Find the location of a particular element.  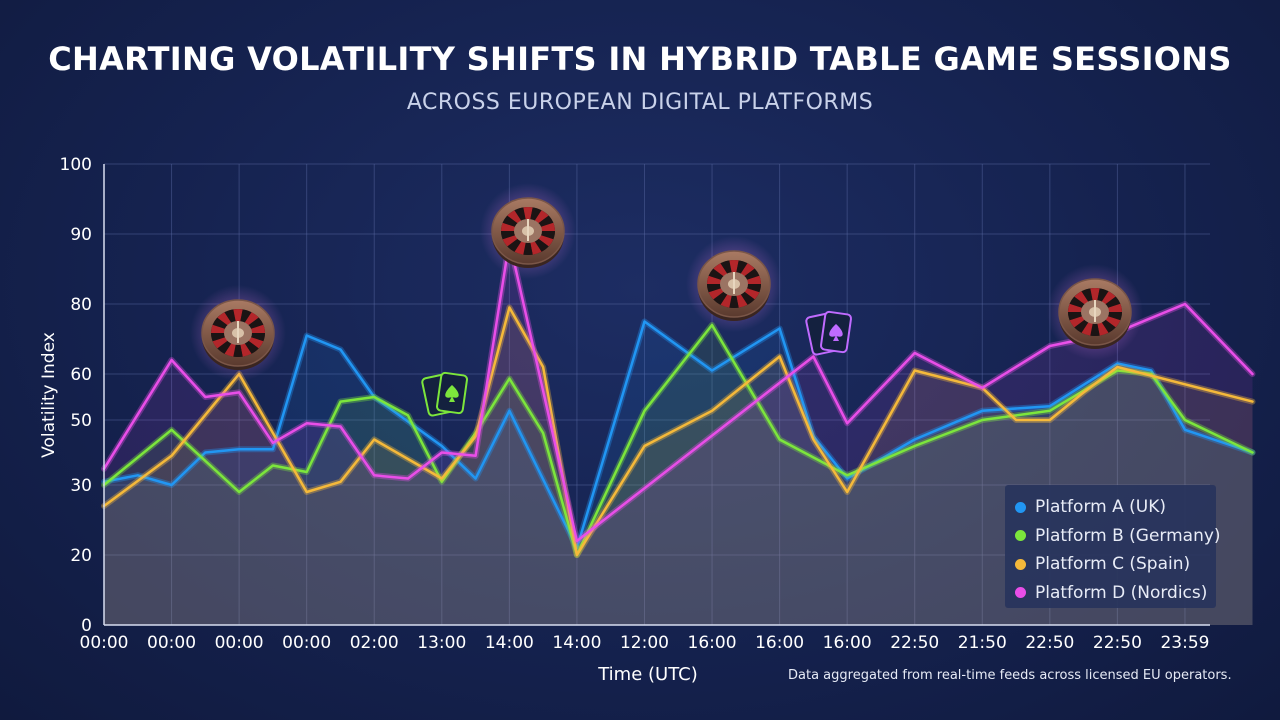

legend-label-platform-b: Platform B (Germany) is located at coordinates (1128, 535).